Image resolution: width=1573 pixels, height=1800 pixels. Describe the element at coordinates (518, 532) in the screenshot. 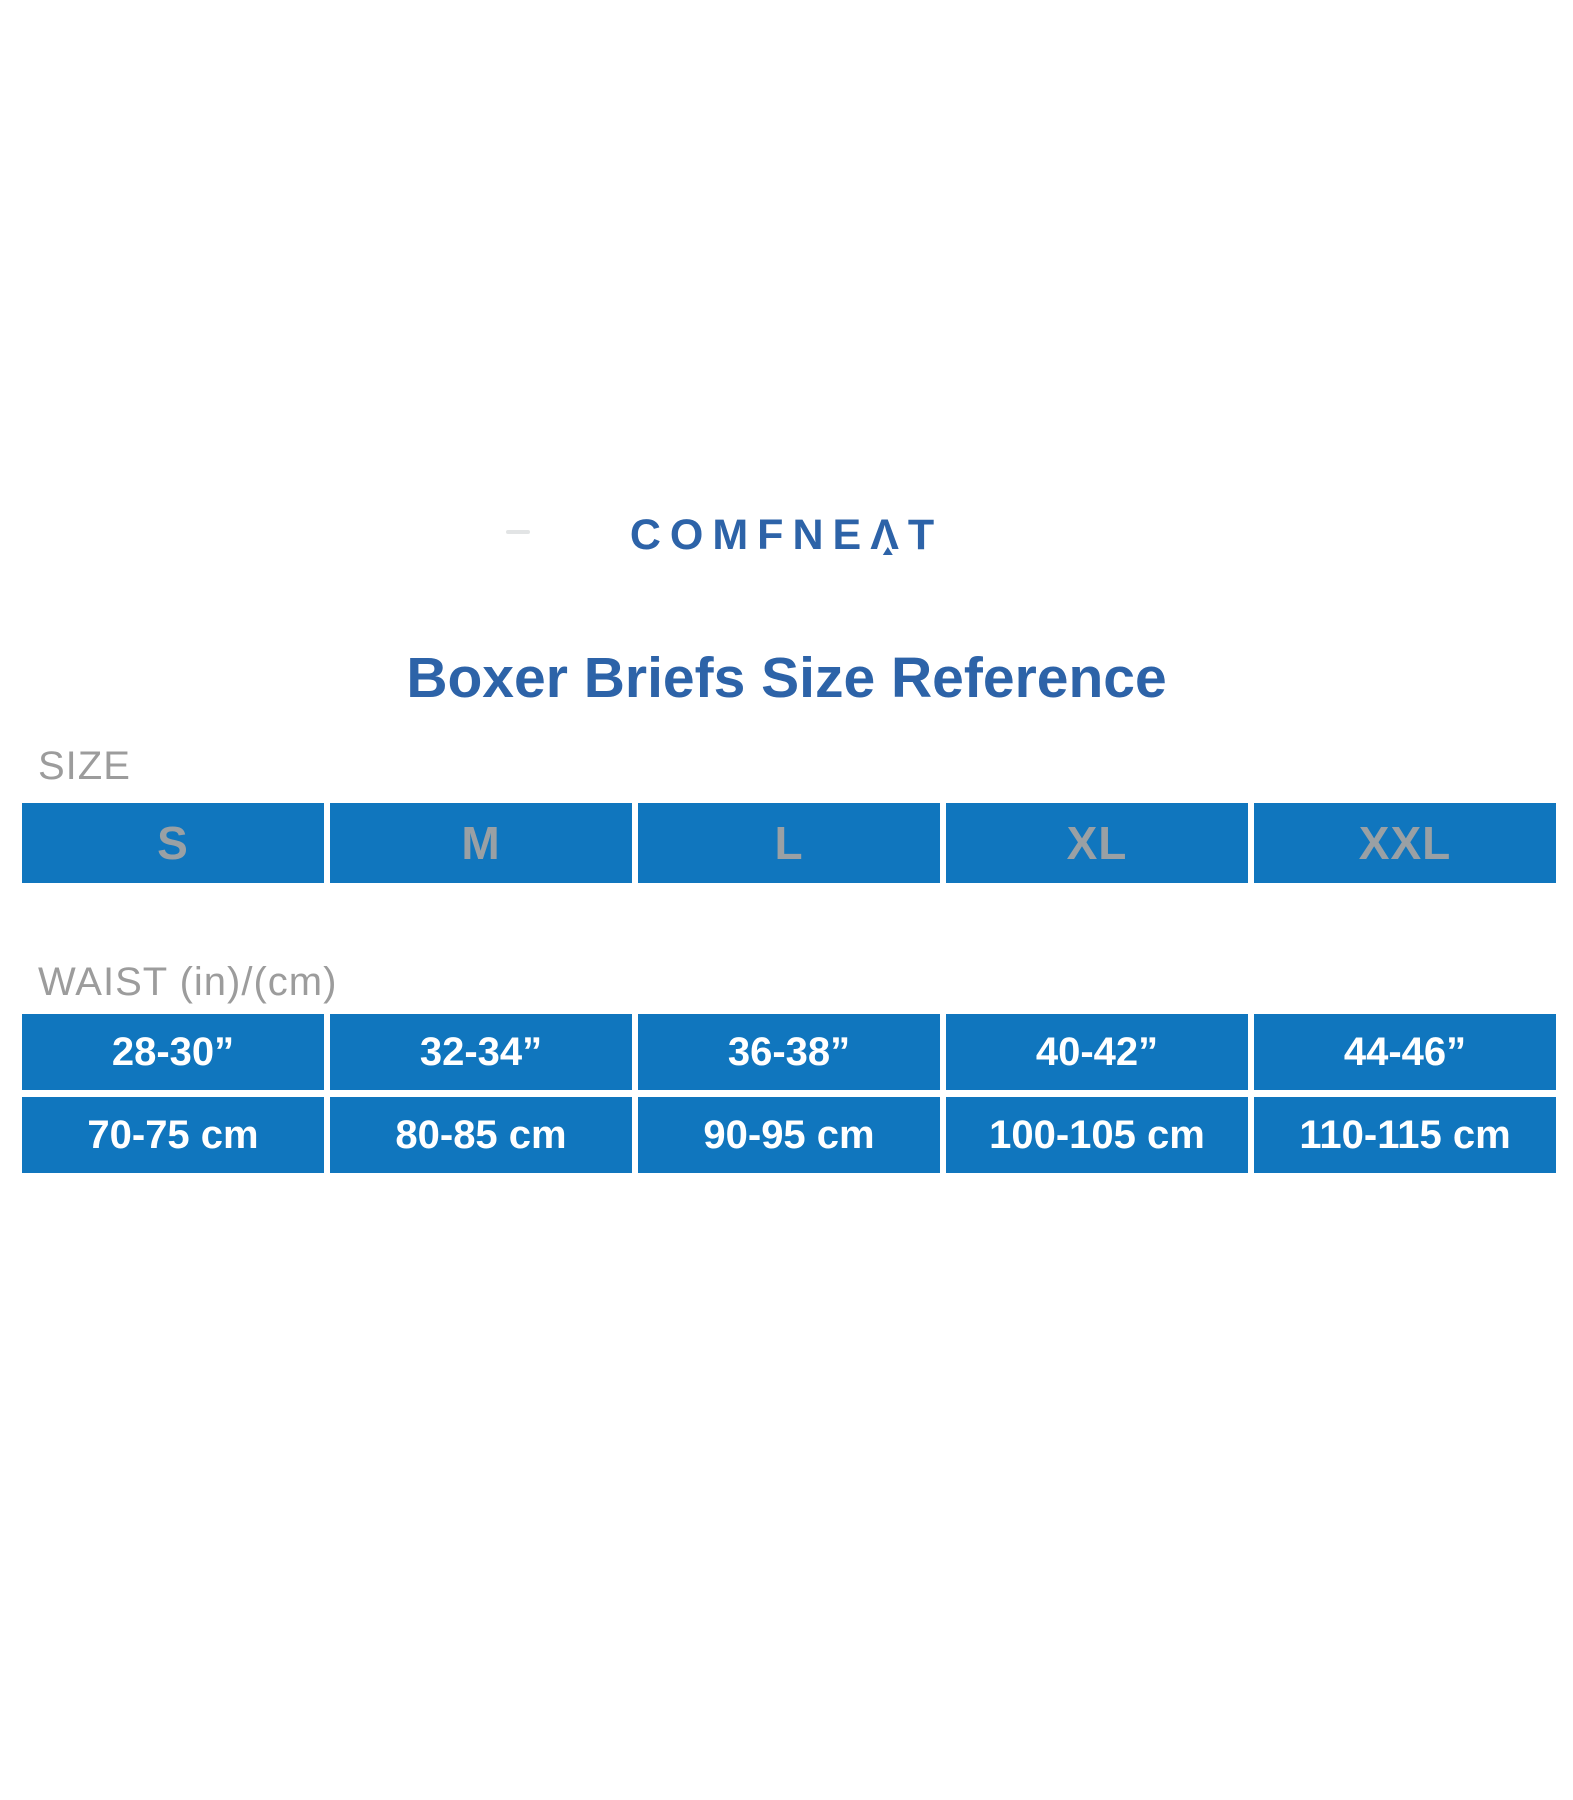

I see `stray-mark` at that location.